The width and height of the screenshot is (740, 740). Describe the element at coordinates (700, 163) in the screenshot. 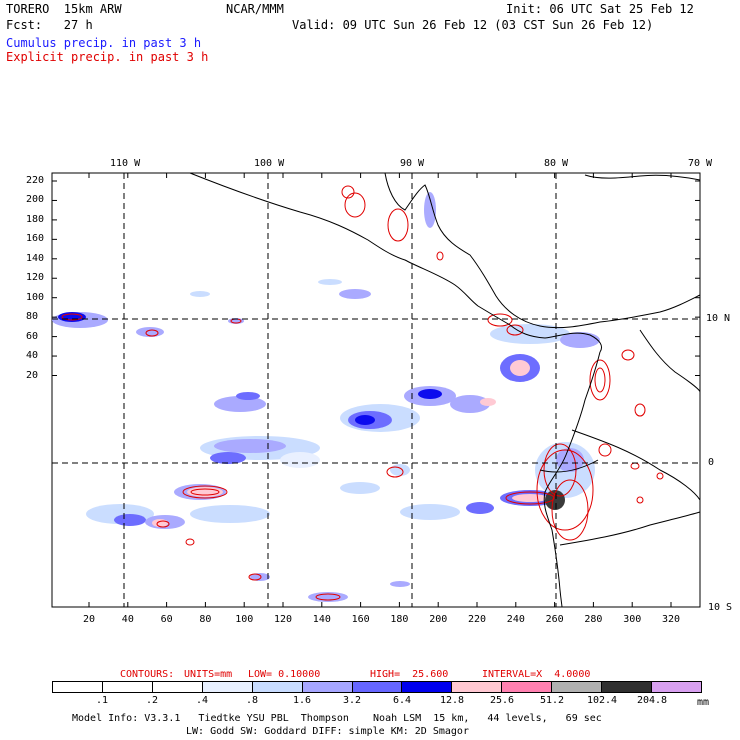

I see `lon-label: 70 W` at that location.